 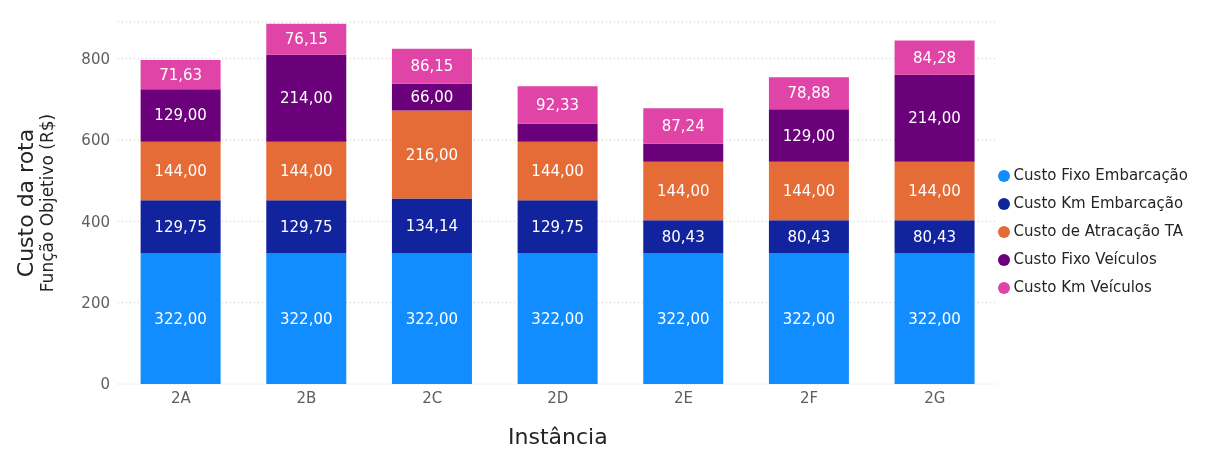 I want to click on data-label: 76,15, so click(x=306, y=39).